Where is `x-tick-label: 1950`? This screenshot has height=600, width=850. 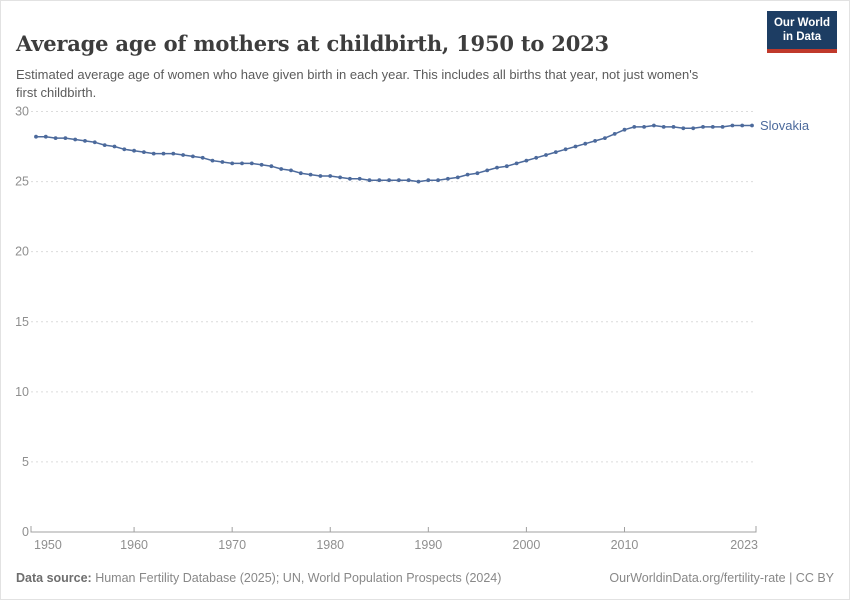 x-tick-label: 1950 is located at coordinates (48, 545).